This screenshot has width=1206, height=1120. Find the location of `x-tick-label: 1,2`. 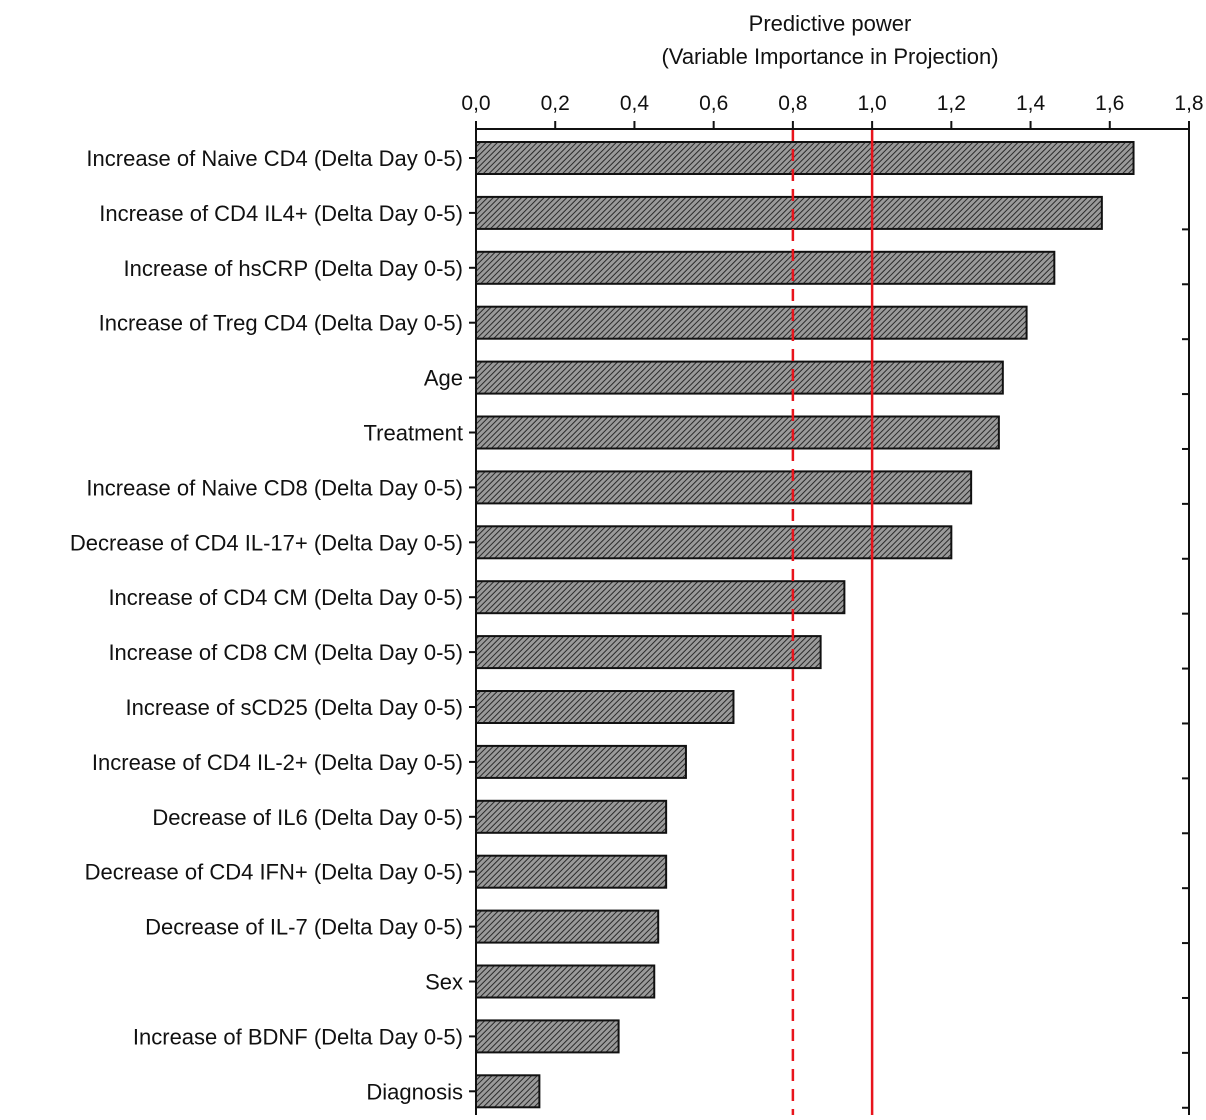

x-tick-label: 1,2 is located at coordinates (951, 103).